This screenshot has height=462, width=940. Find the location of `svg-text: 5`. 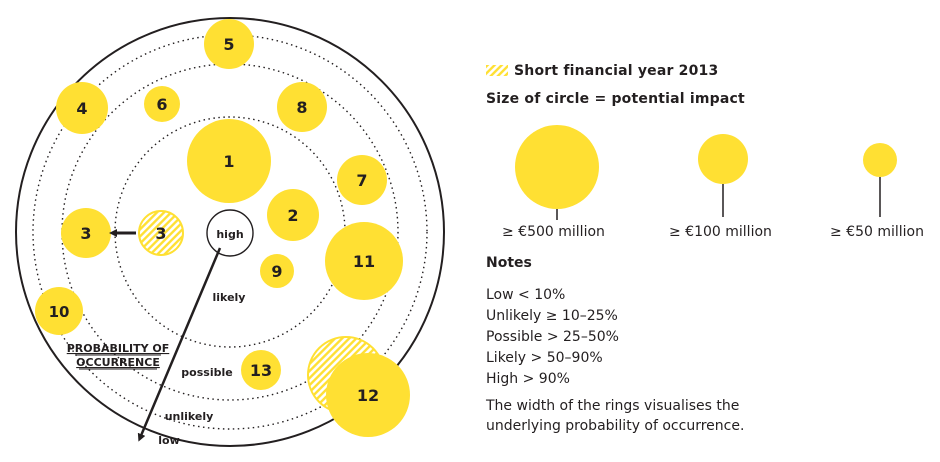

svg-text: 5 is located at coordinates (228, 44).